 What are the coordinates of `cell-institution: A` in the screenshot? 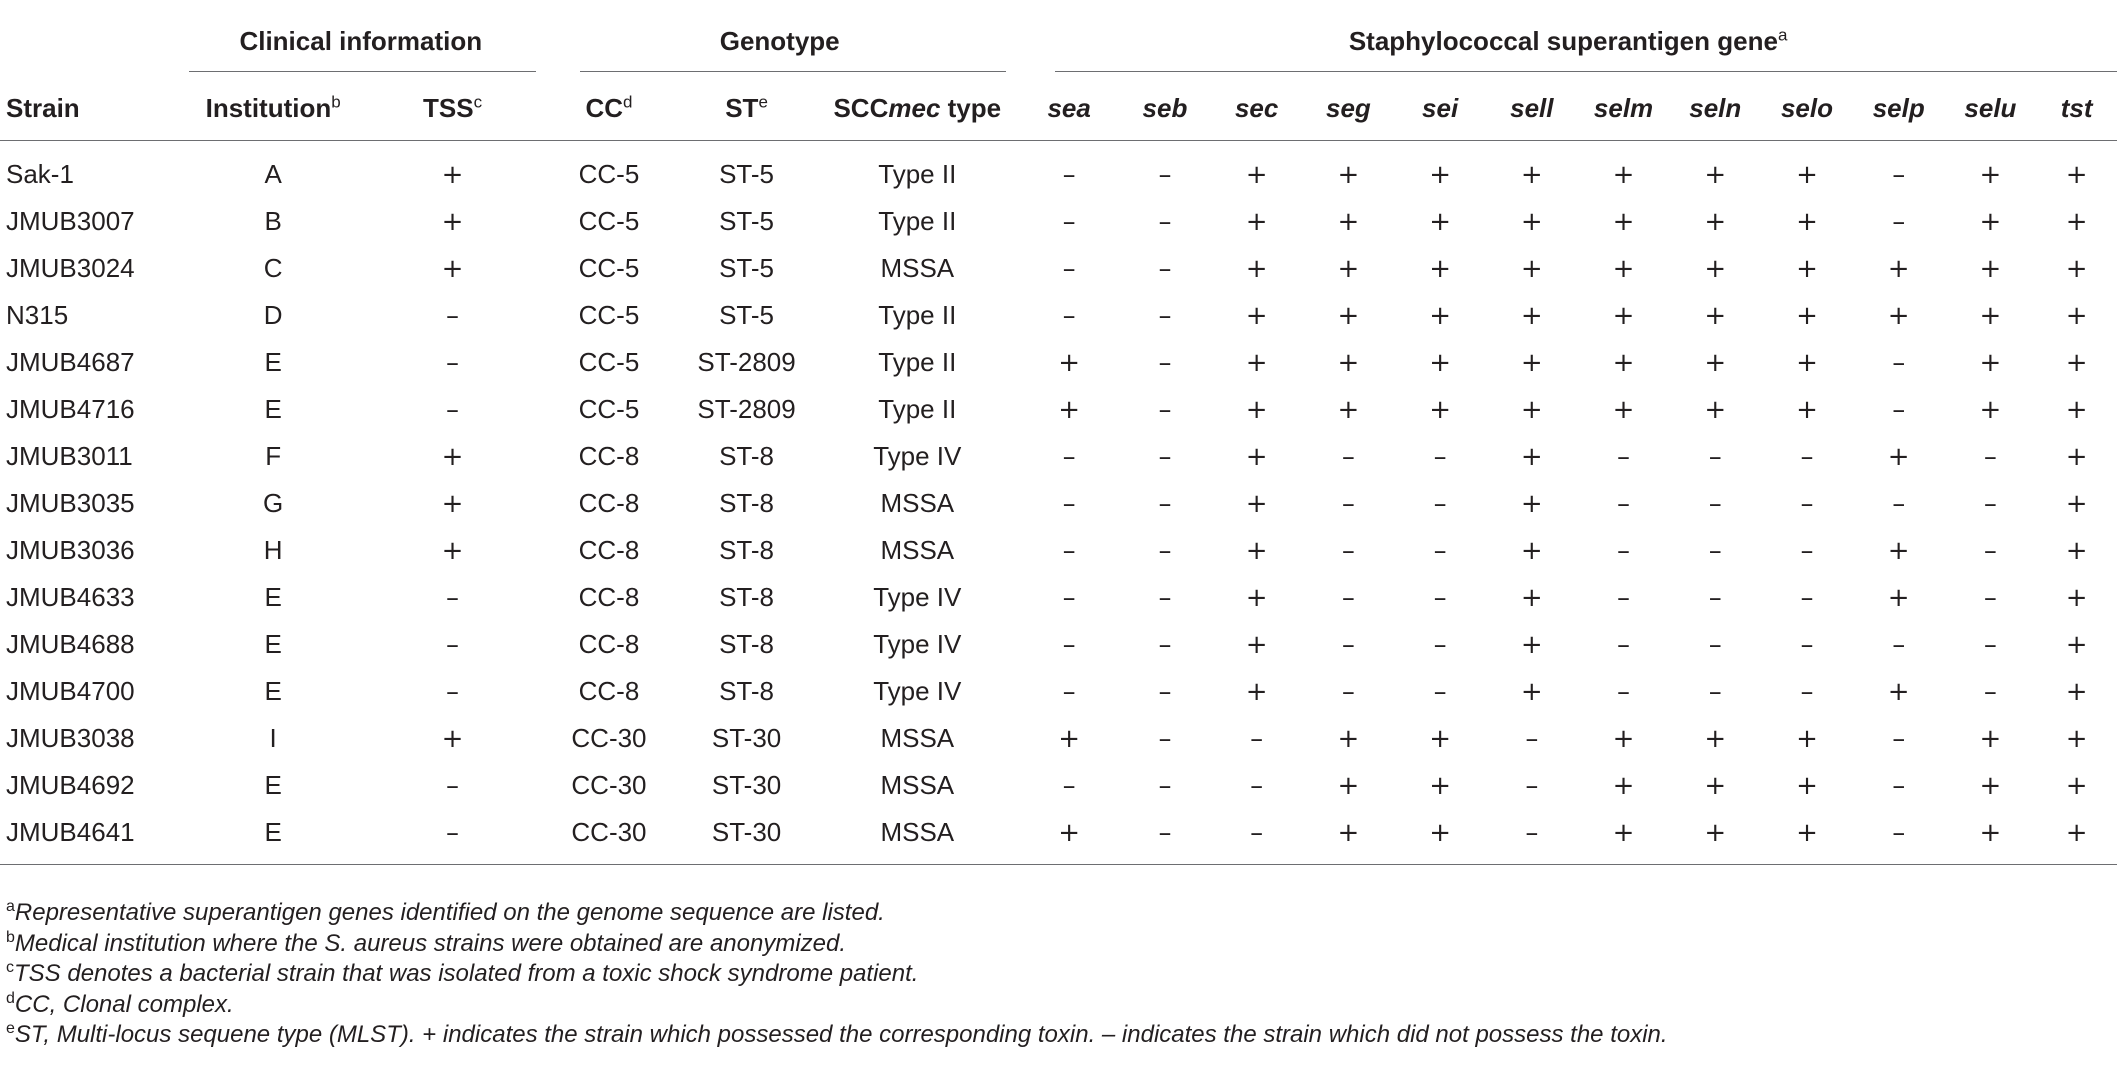 It's located at (273, 174).